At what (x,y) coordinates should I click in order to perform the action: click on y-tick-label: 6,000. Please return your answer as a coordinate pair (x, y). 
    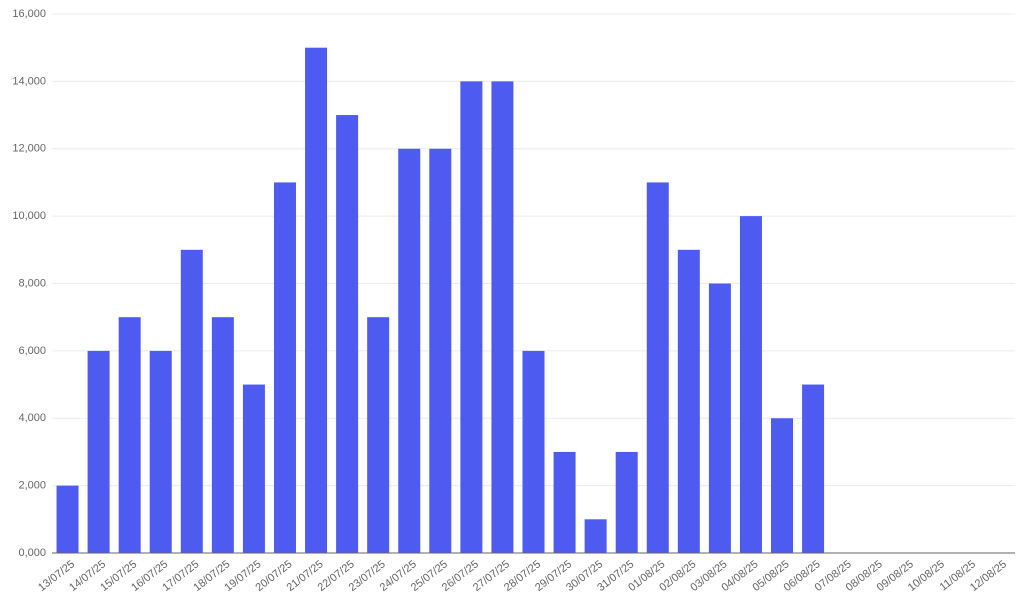
    Looking at the image, I should click on (32, 351).